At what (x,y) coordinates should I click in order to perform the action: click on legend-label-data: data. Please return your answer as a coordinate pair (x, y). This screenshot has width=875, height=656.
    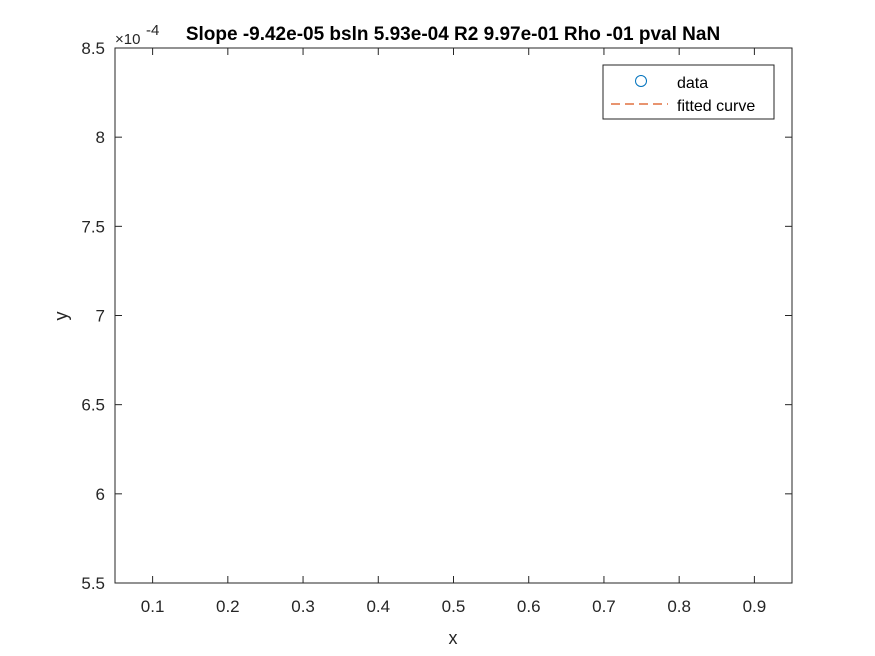
    Looking at the image, I should click on (692, 83).